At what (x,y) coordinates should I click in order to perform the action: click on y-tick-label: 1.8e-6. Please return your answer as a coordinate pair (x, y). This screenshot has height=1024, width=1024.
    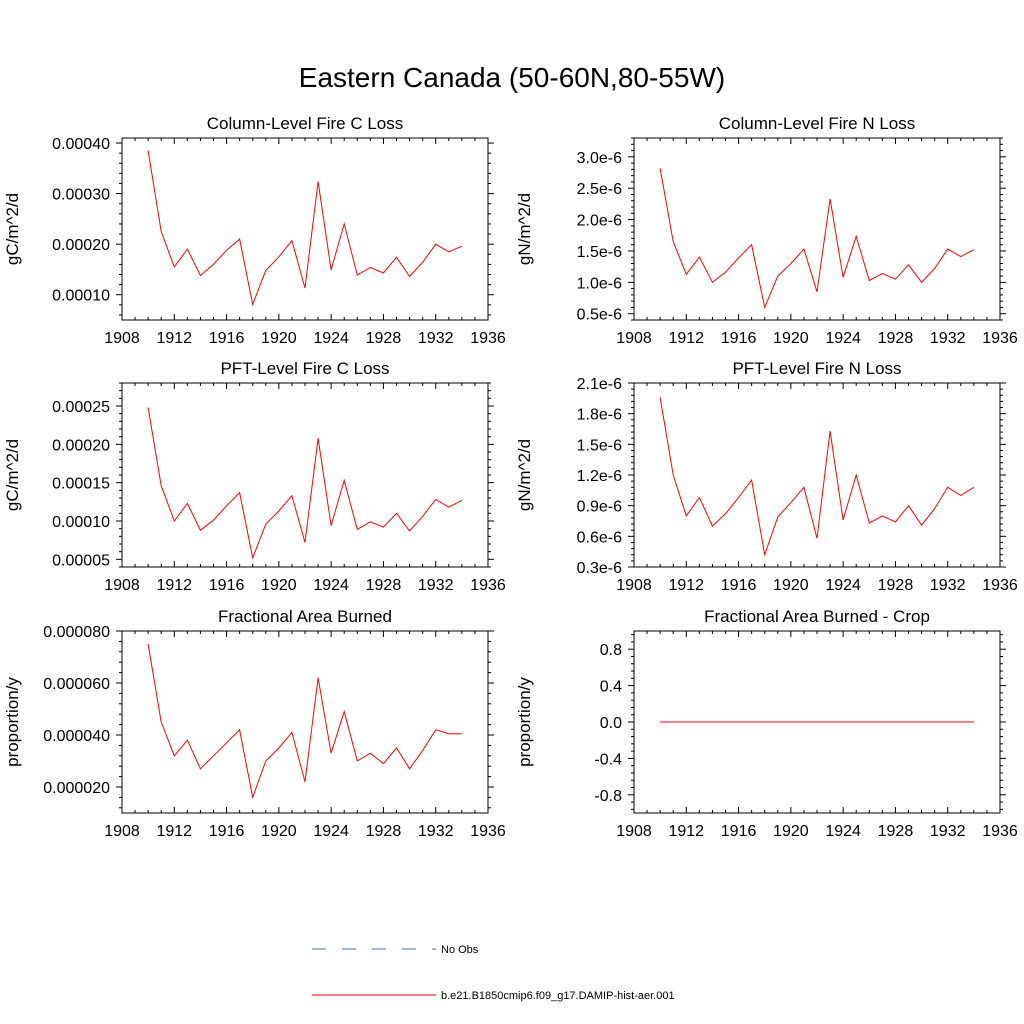
    Looking at the image, I should click on (599, 415).